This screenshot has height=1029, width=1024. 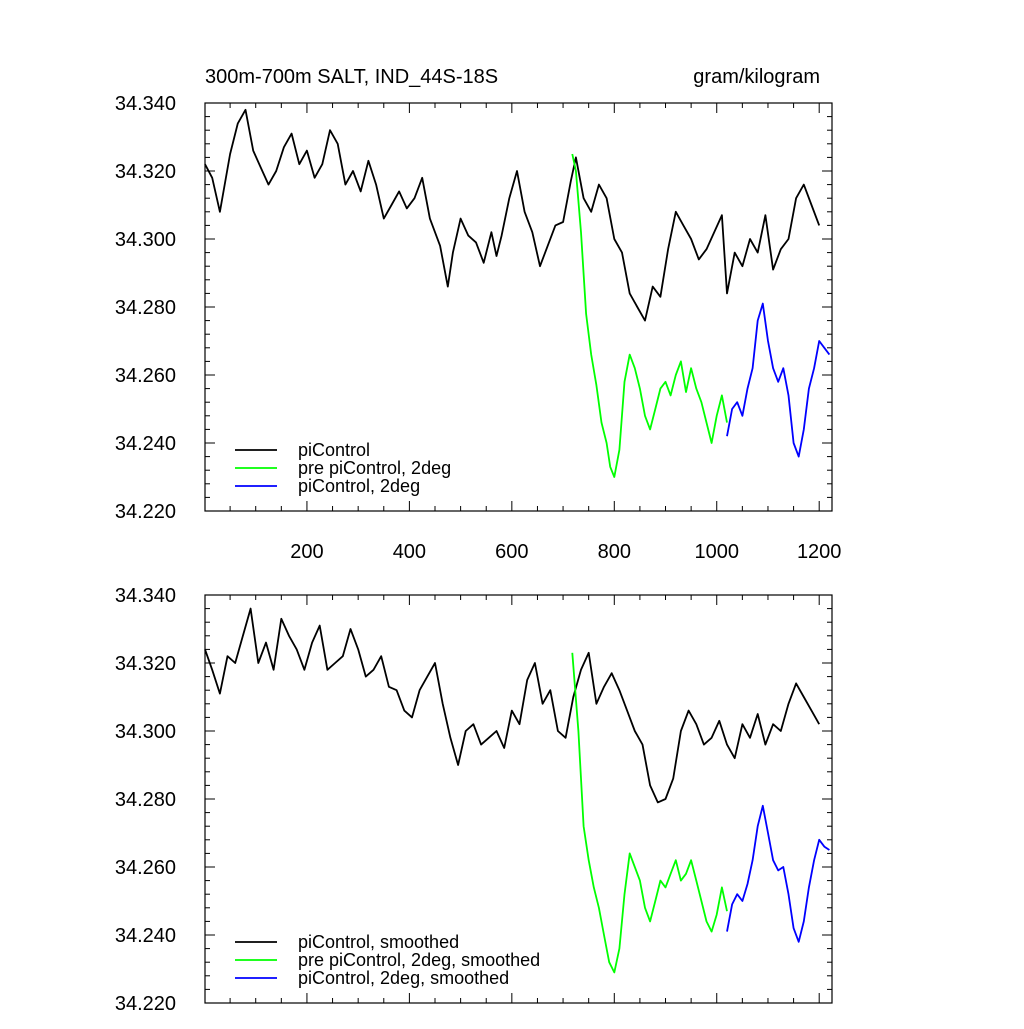 I want to click on legend-label: piControl, so click(x=334, y=450).